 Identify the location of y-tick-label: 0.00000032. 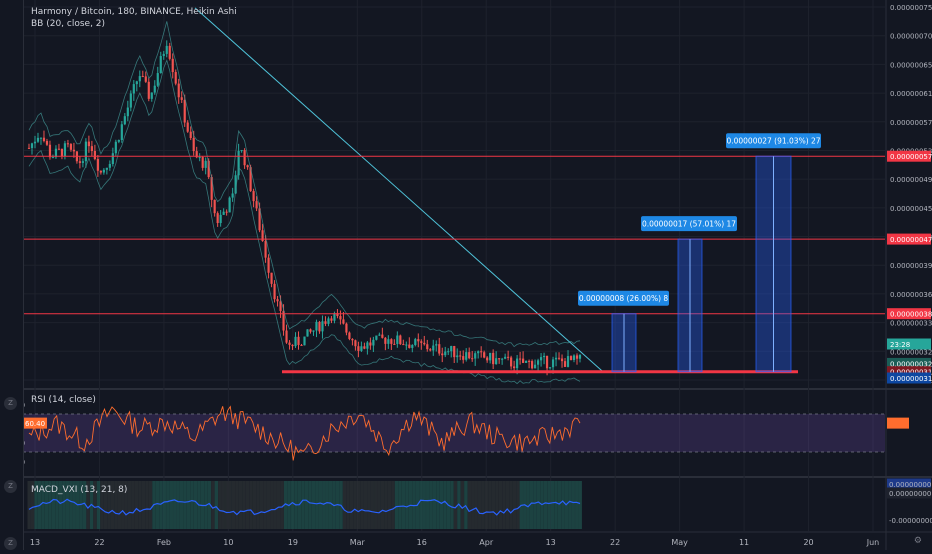
(911, 352).